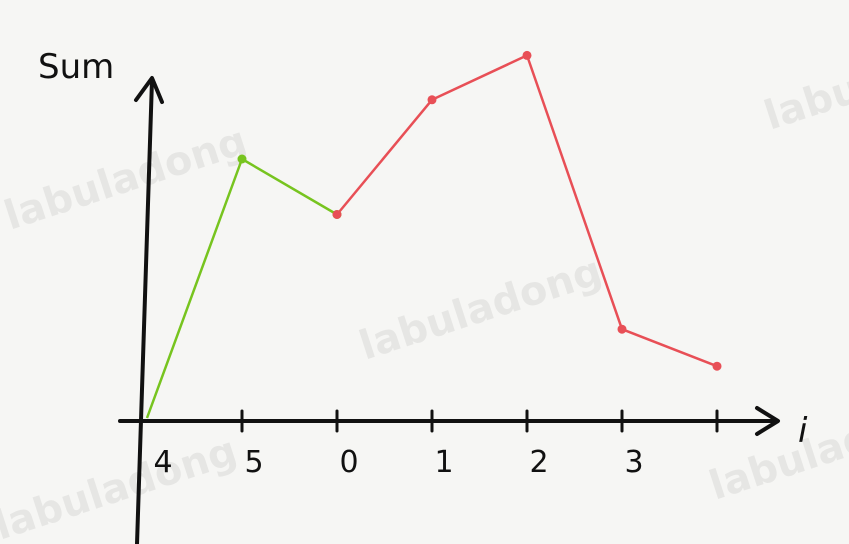 This screenshot has width=849, height=544. What do you see at coordinates (538, 462) in the screenshot?
I see `x-tick-label: 2` at bounding box center [538, 462].